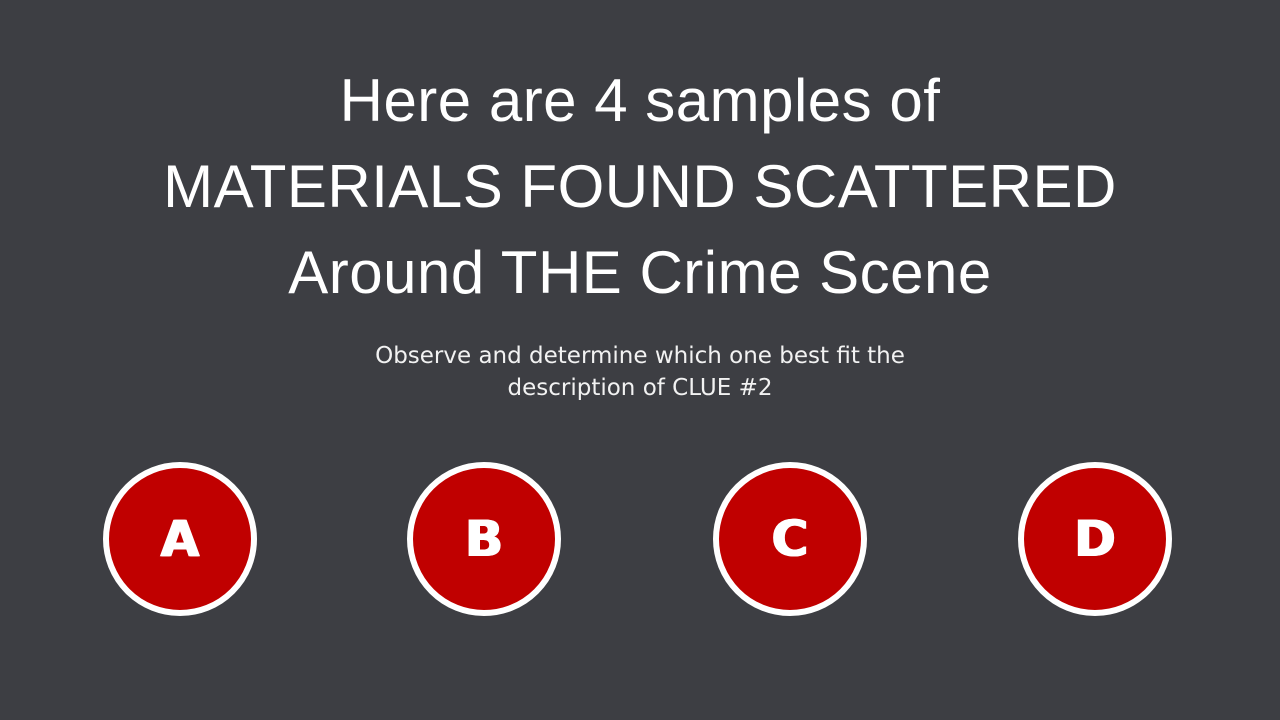  I want to click on title-line-2: MATERIALS FOUND SCATTERED, so click(640, 186).